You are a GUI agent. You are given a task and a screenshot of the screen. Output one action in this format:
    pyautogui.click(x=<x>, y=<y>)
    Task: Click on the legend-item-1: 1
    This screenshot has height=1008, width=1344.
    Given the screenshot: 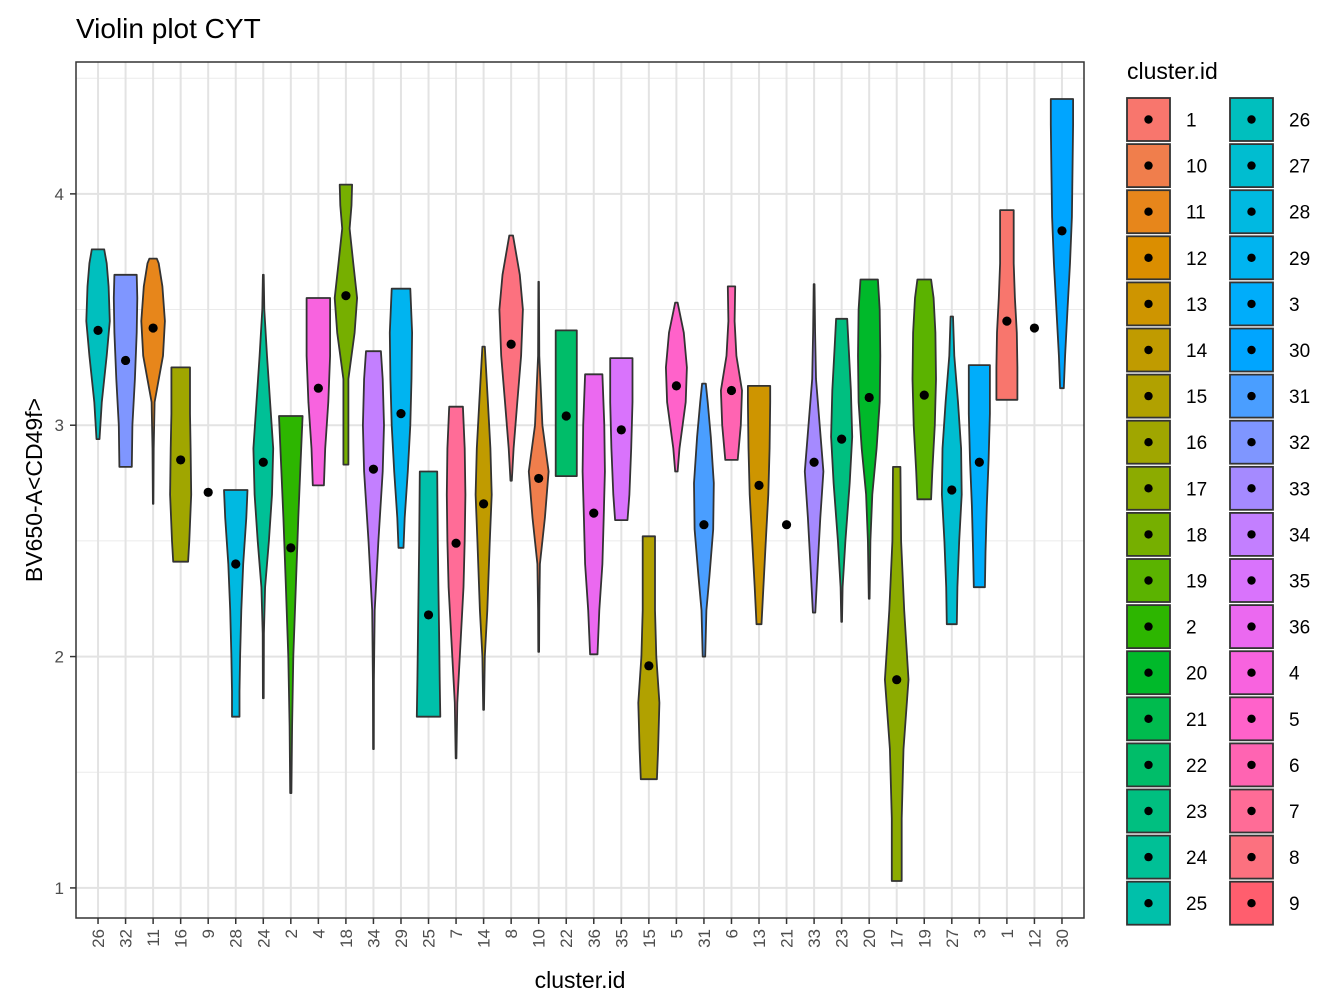 What is the action you would take?
    pyautogui.click(x=1161, y=119)
    